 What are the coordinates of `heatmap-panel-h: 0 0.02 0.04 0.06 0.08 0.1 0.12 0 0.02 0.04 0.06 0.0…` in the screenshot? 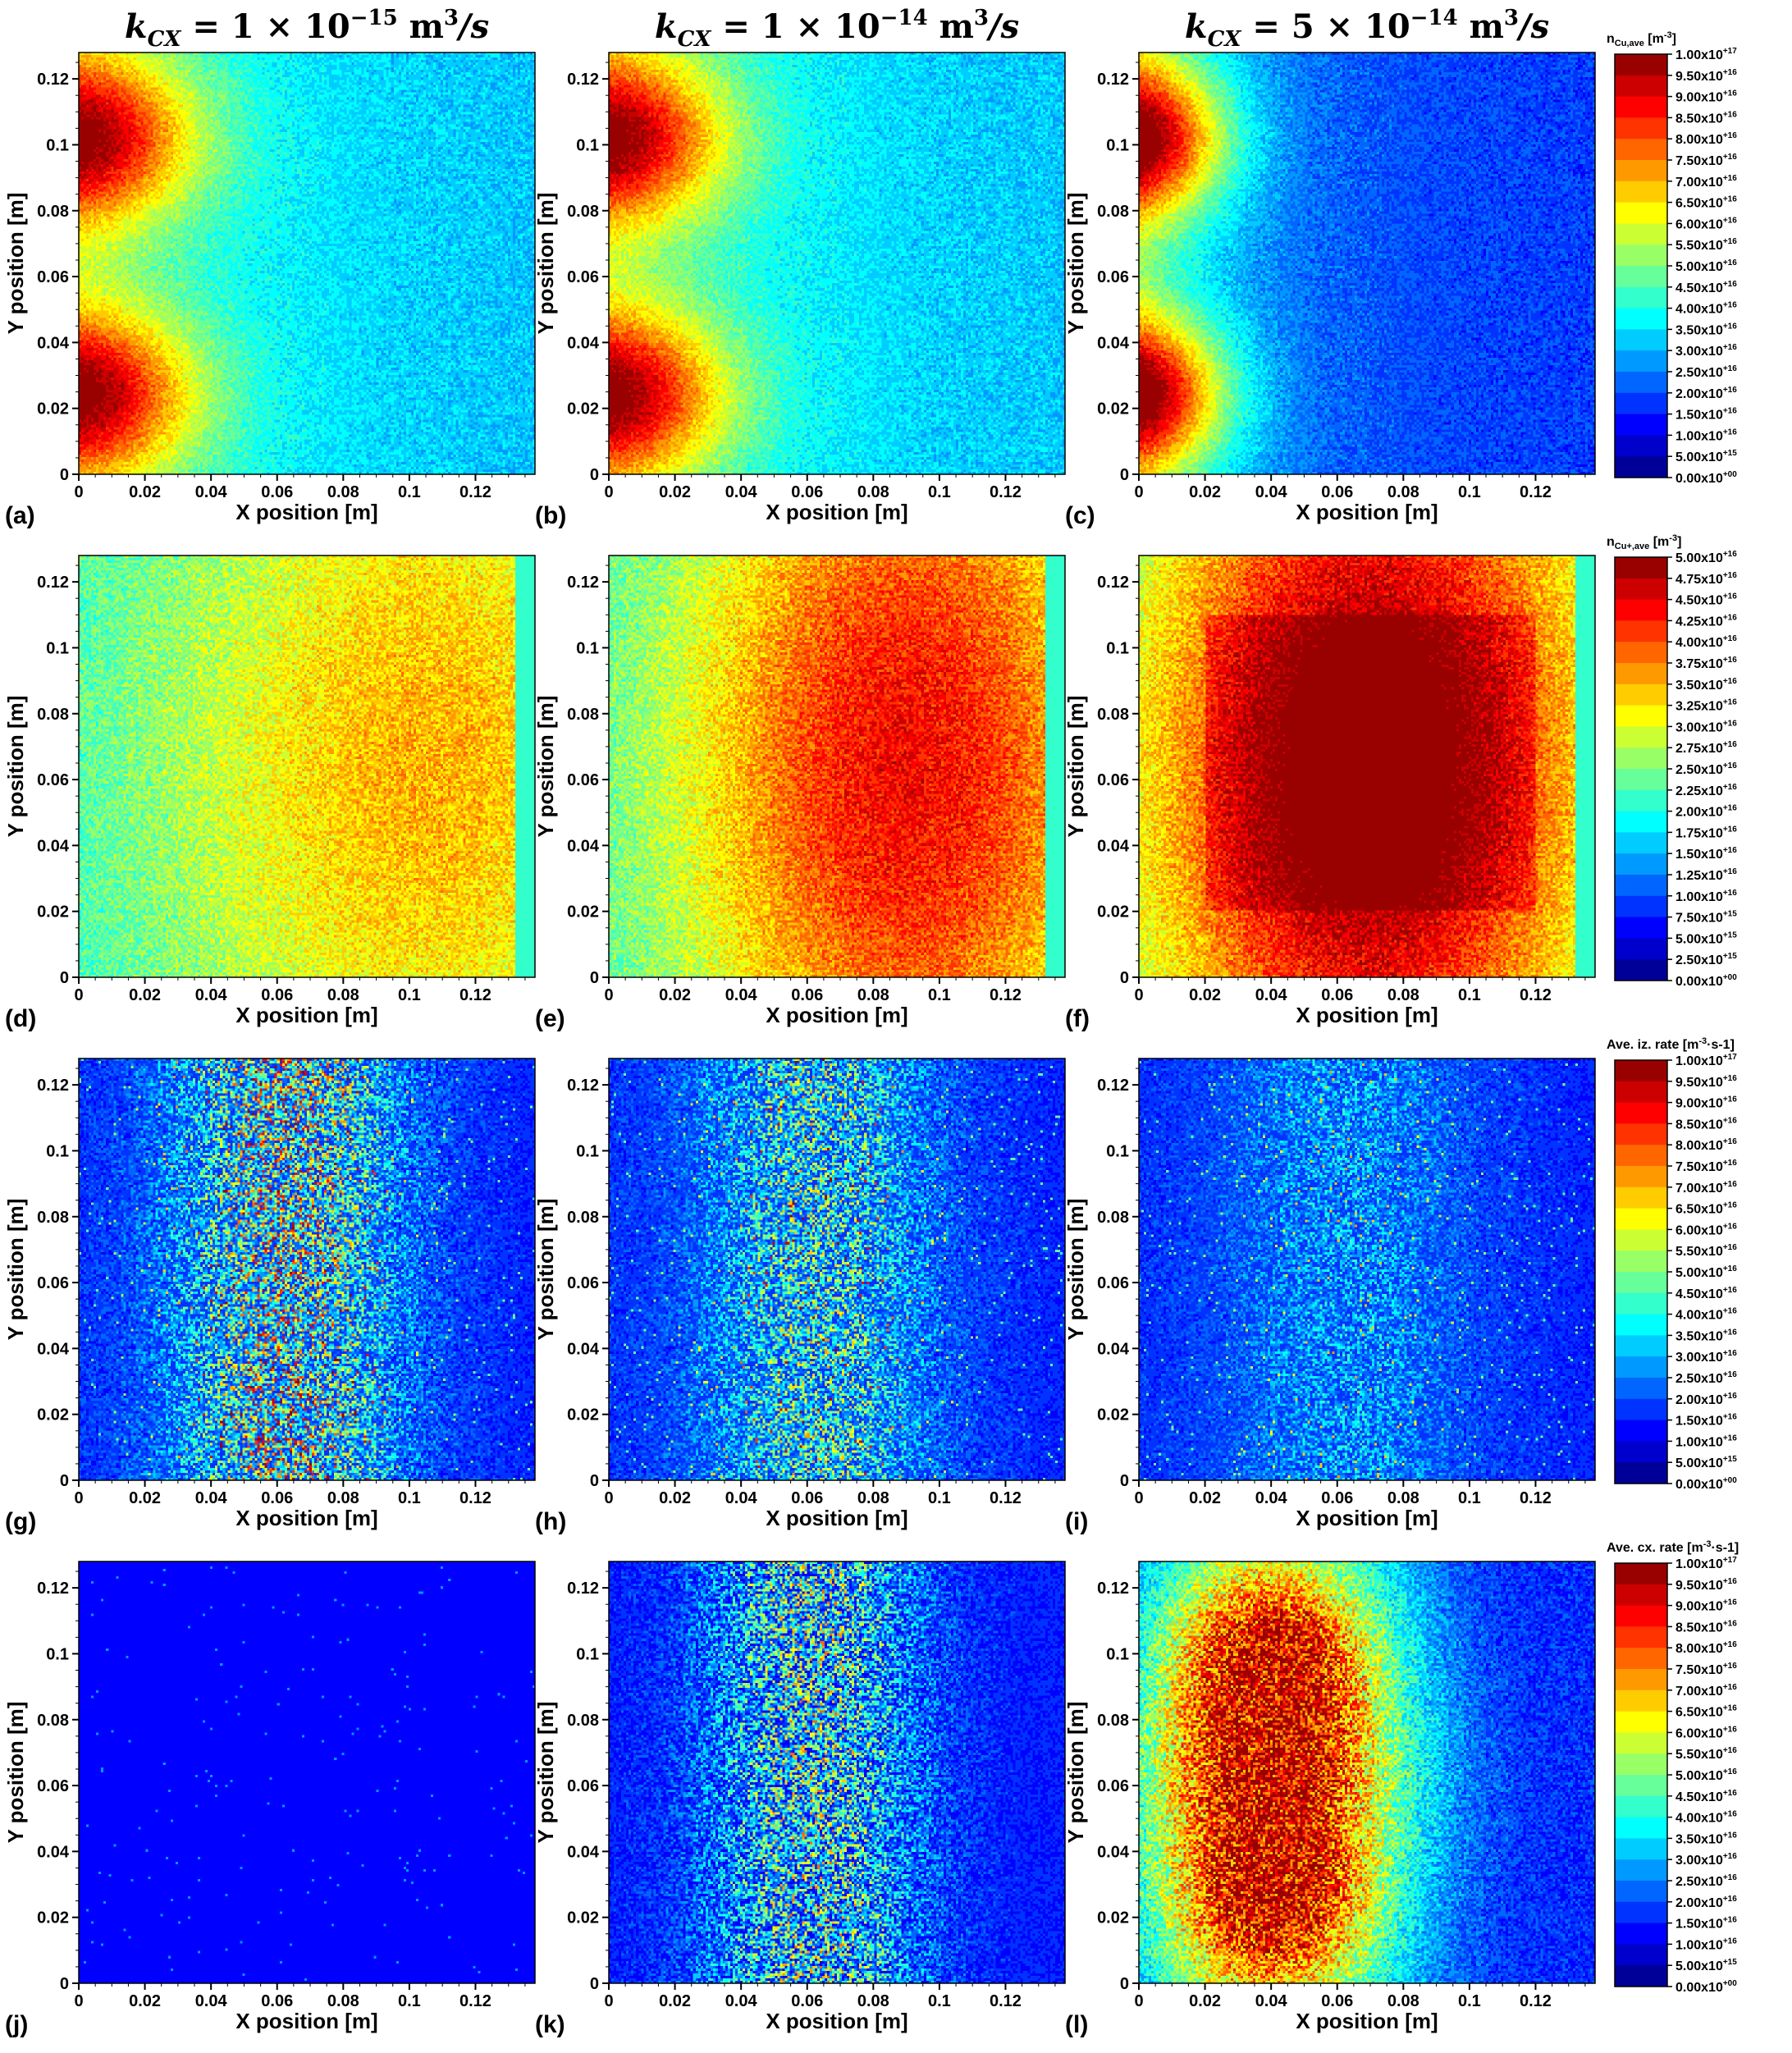 It's located at (799, 1296).